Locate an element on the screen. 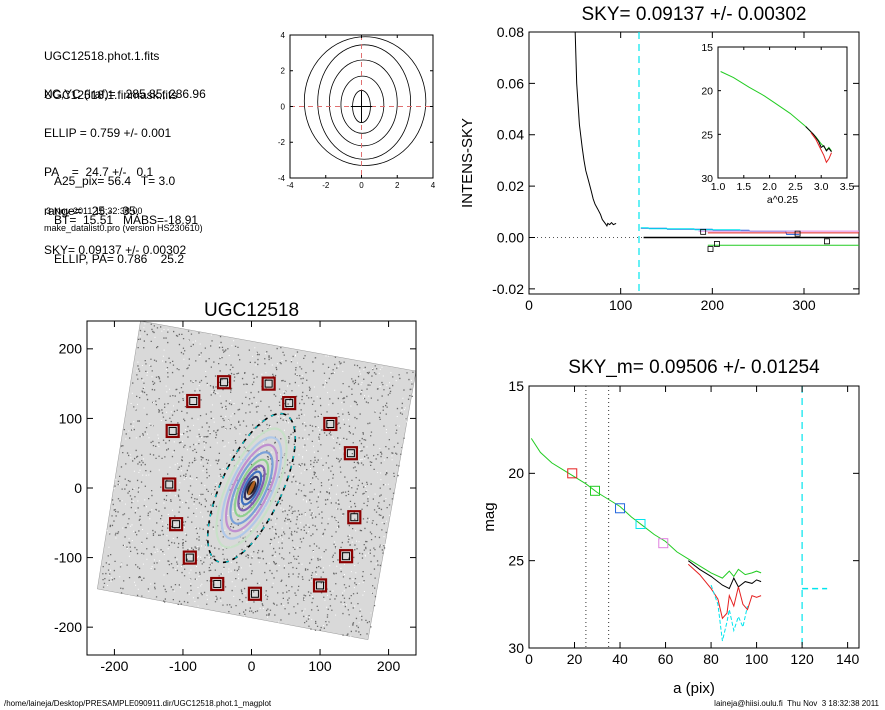 The width and height of the screenshot is (885, 710). sky-ylabel: INTENS-SKY is located at coordinates (467, 163).